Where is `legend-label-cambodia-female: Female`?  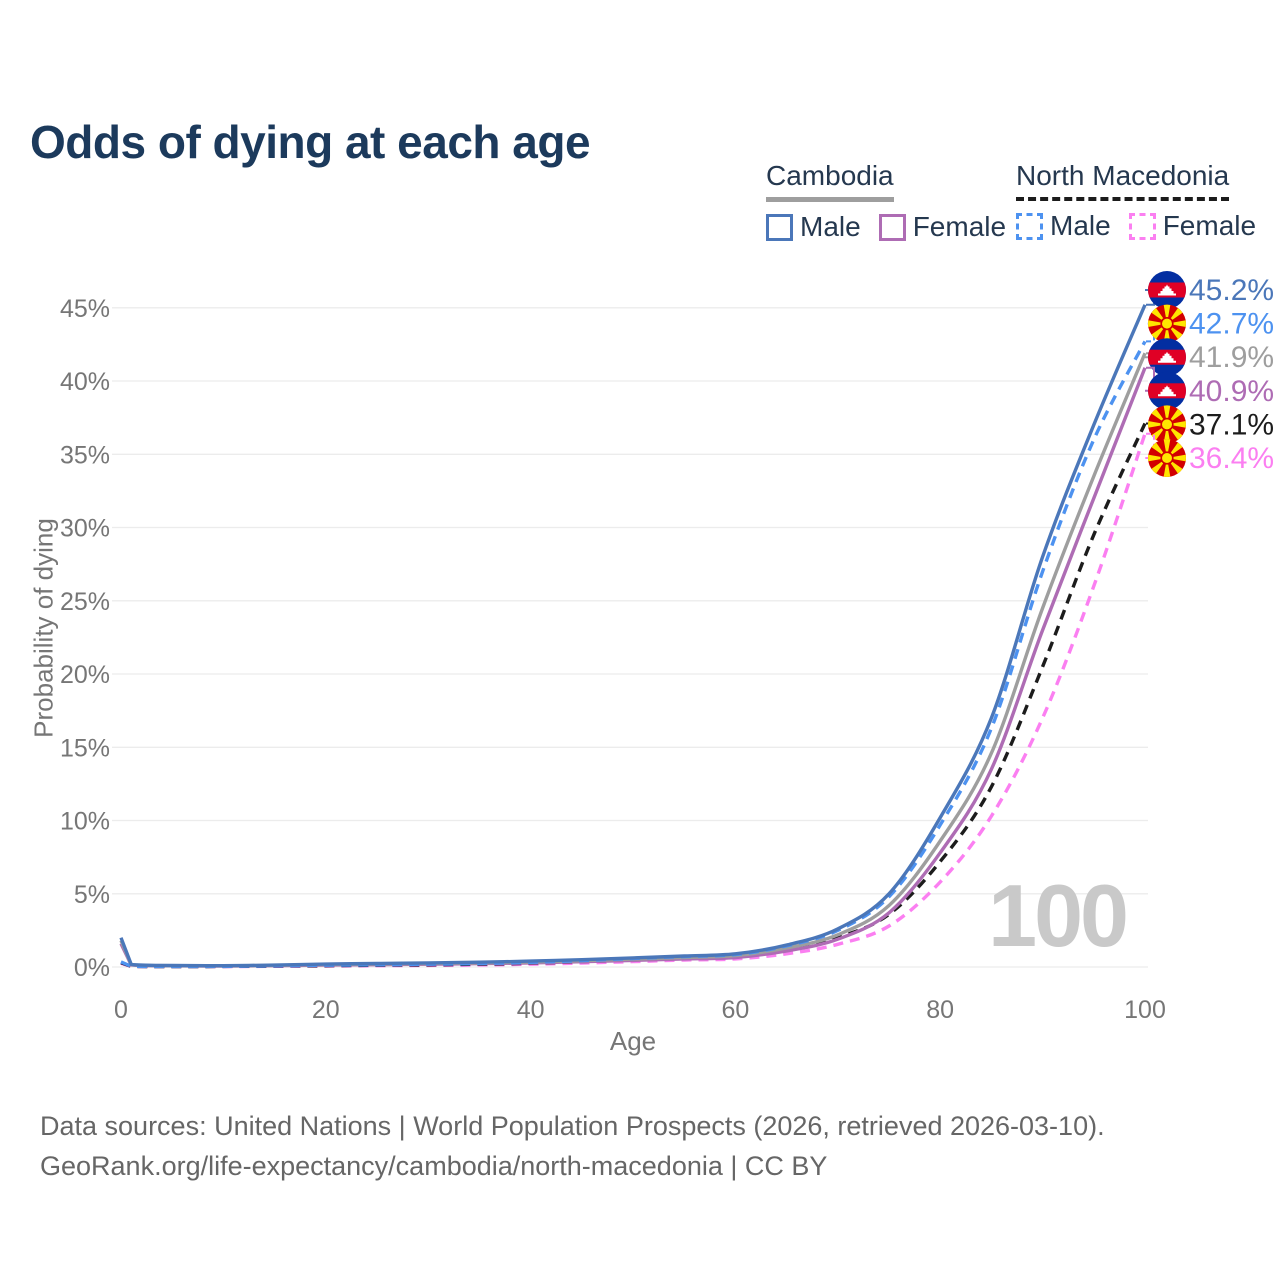
legend-label-cambodia-female: Female is located at coordinates (959, 226).